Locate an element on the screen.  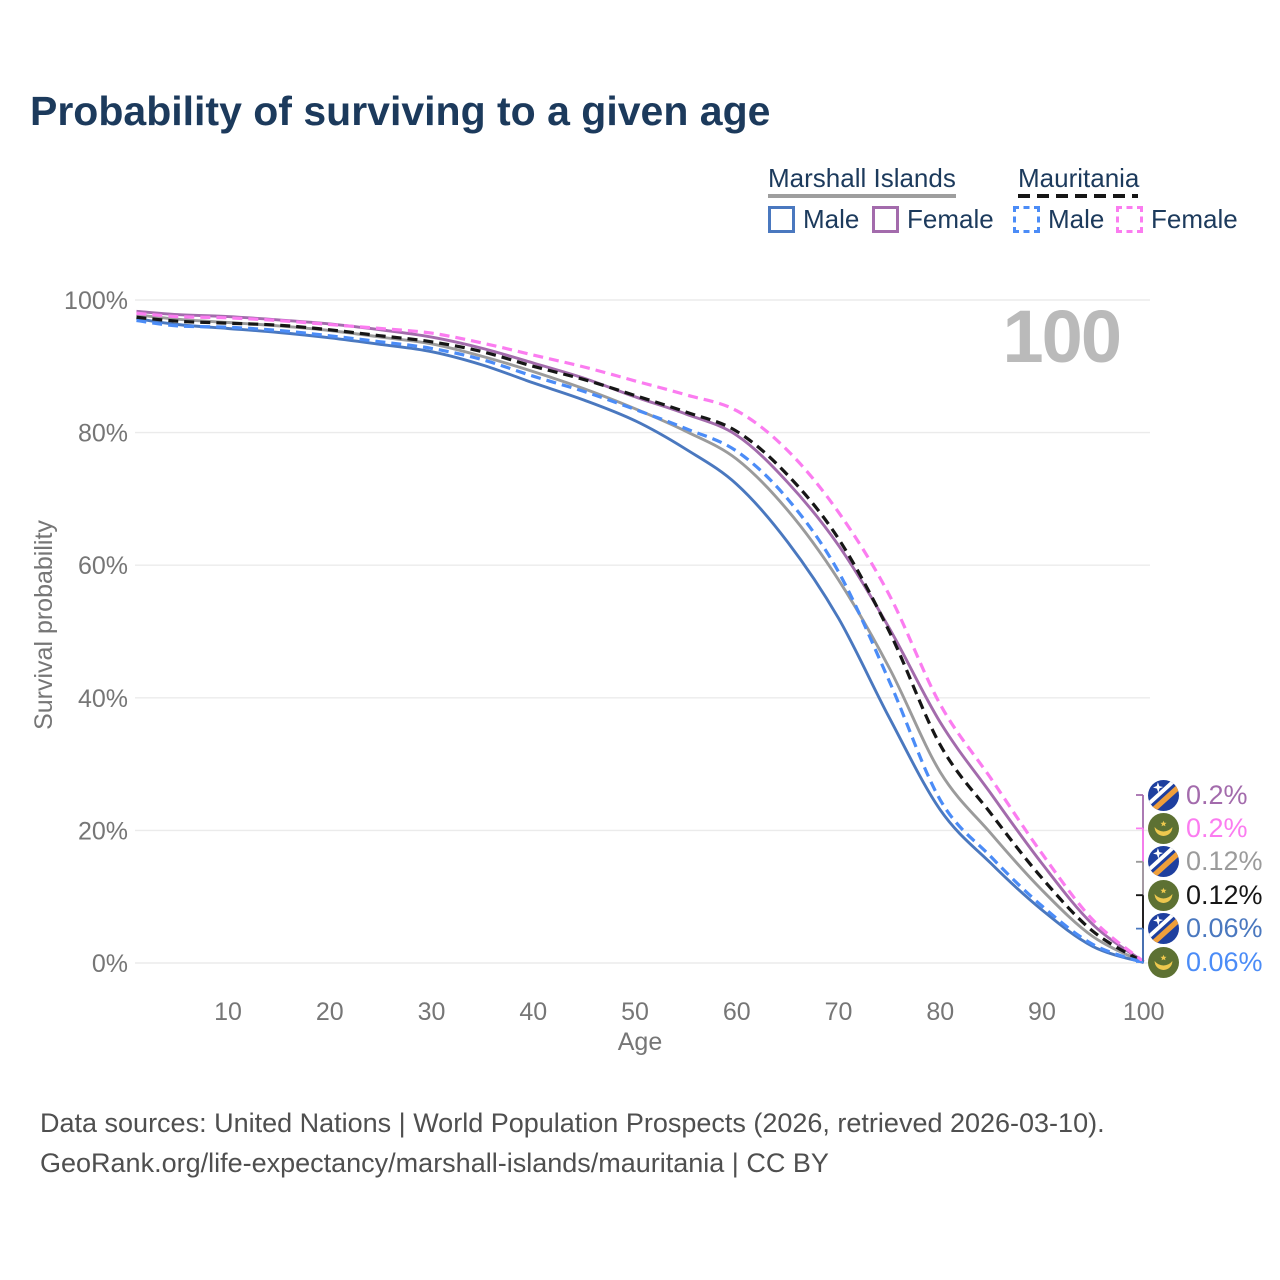
marshall-male-swatch-icon is located at coordinates (781, 219).